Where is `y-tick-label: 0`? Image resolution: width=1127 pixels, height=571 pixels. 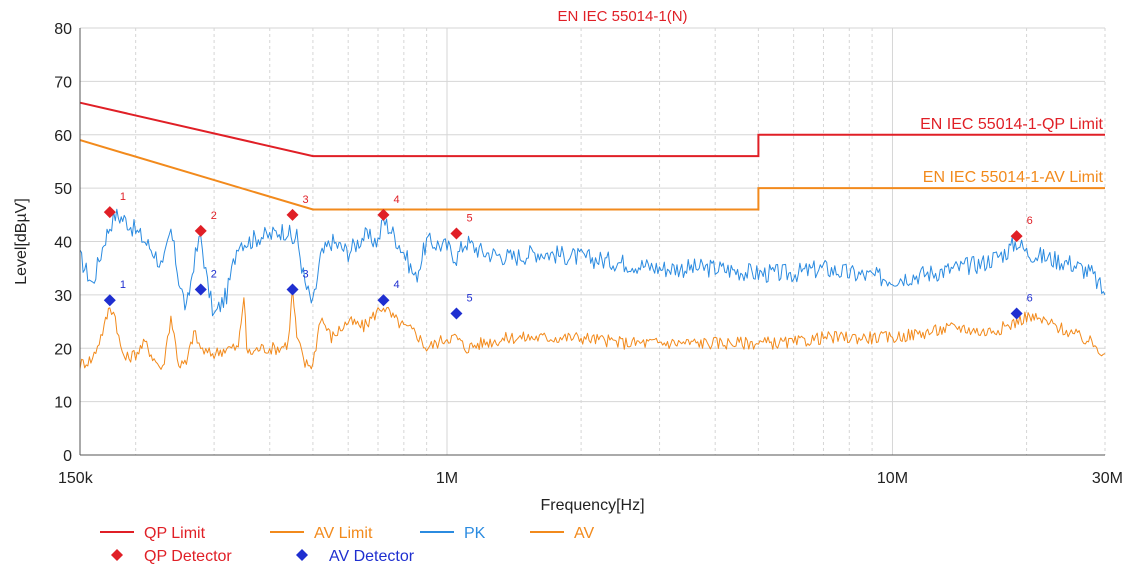
y-tick-label: 0 is located at coordinates (67, 456).